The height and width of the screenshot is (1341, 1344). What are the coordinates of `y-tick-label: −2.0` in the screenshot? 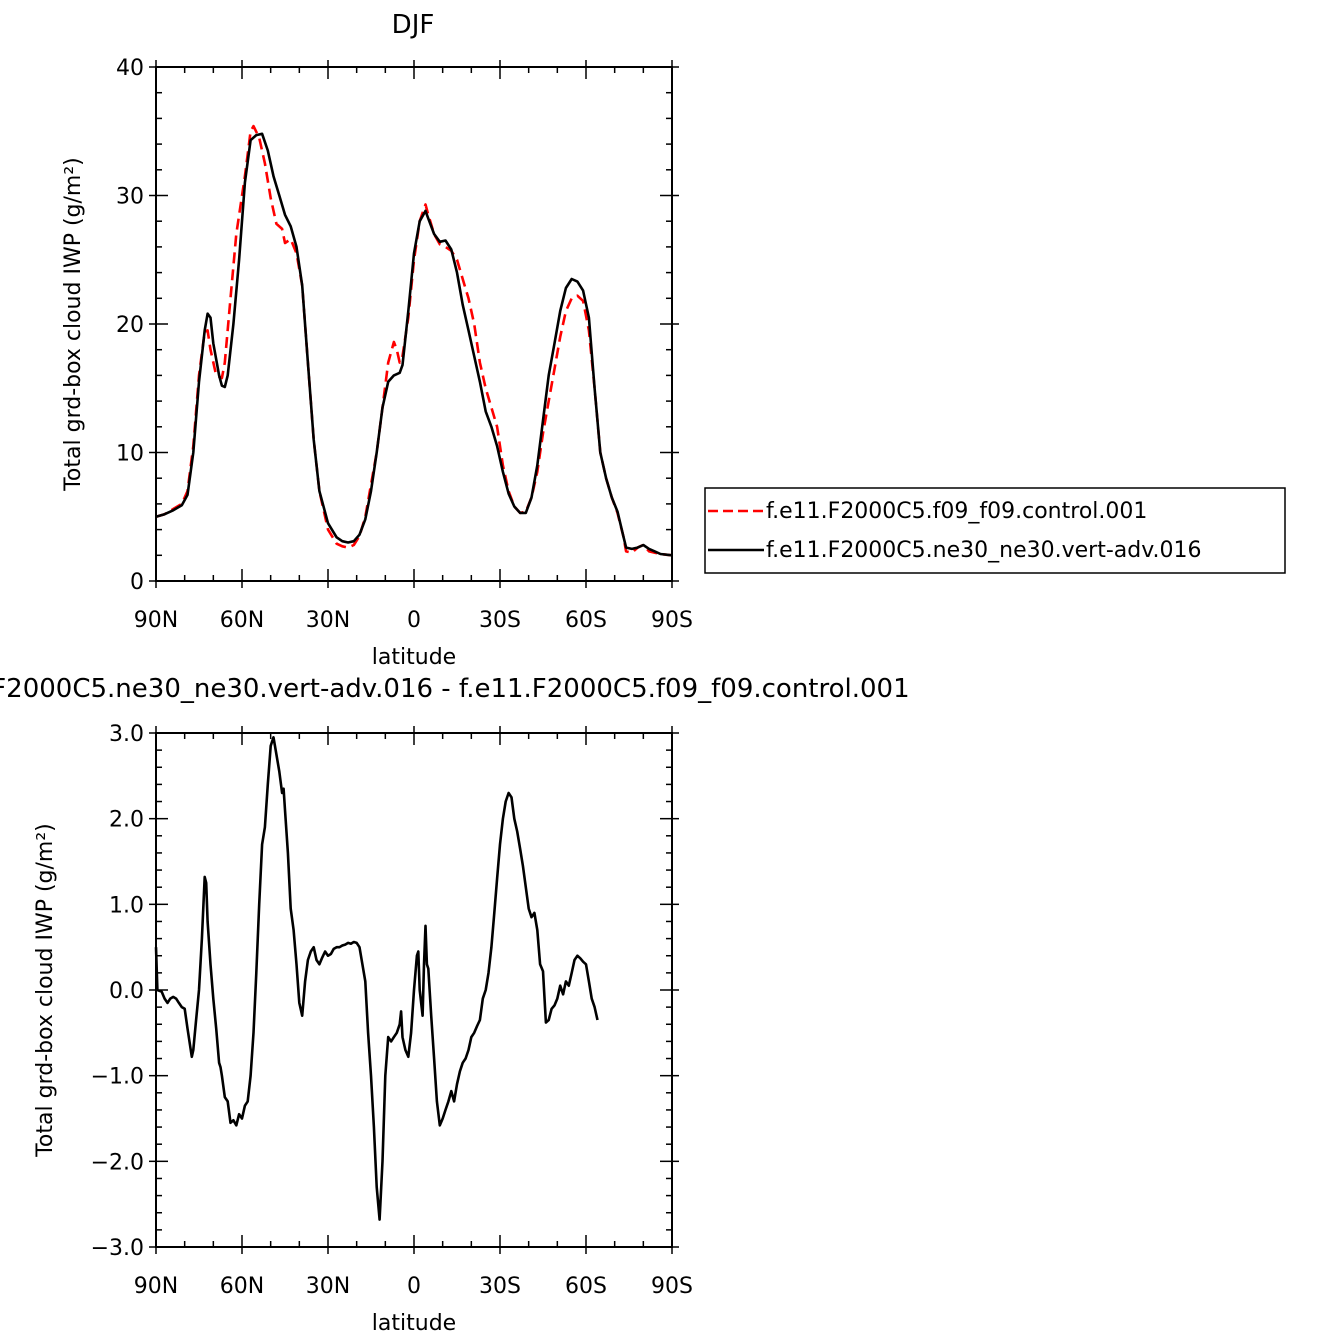 It's located at (117, 1162).